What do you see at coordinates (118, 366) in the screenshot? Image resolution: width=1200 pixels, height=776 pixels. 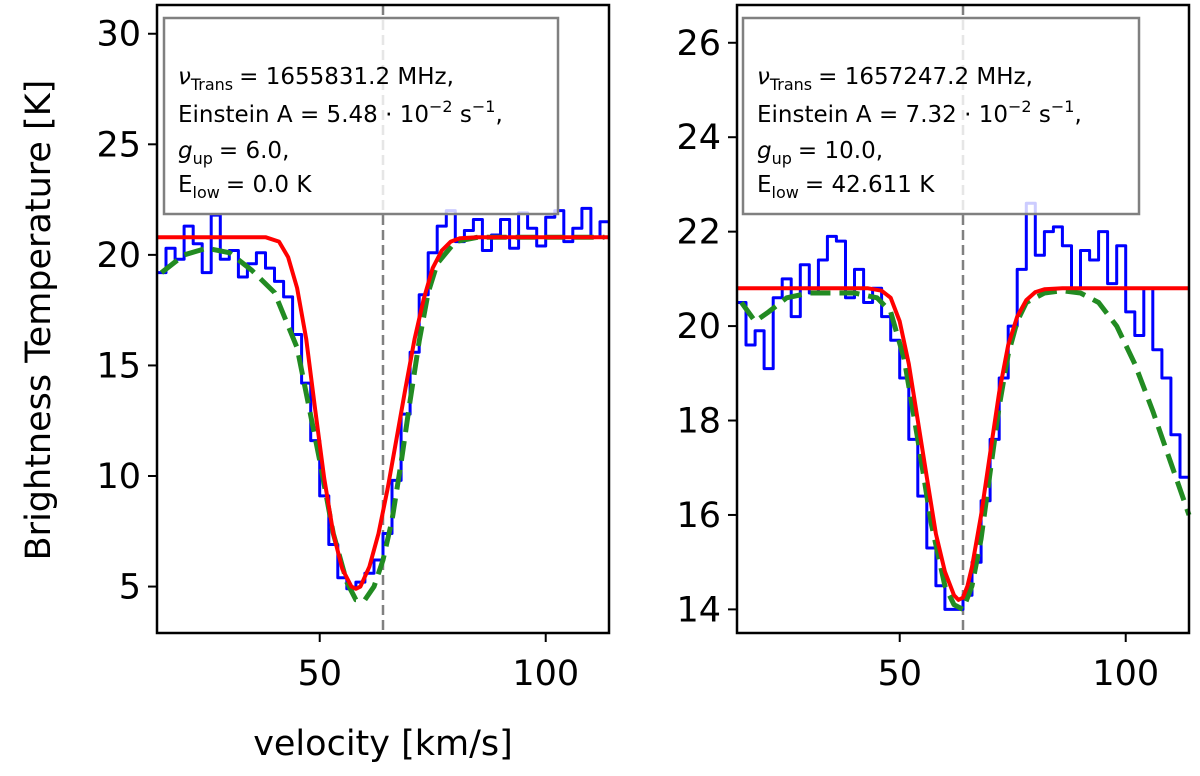 I see `left-ytick-label: 15` at bounding box center [118, 366].